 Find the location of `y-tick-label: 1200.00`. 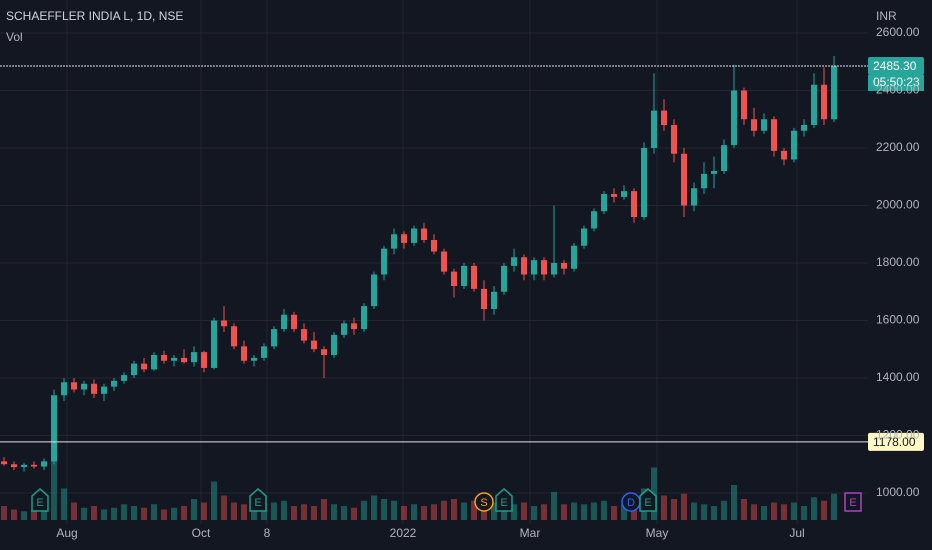

y-tick-label: 1200.00 is located at coordinates (898, 435).